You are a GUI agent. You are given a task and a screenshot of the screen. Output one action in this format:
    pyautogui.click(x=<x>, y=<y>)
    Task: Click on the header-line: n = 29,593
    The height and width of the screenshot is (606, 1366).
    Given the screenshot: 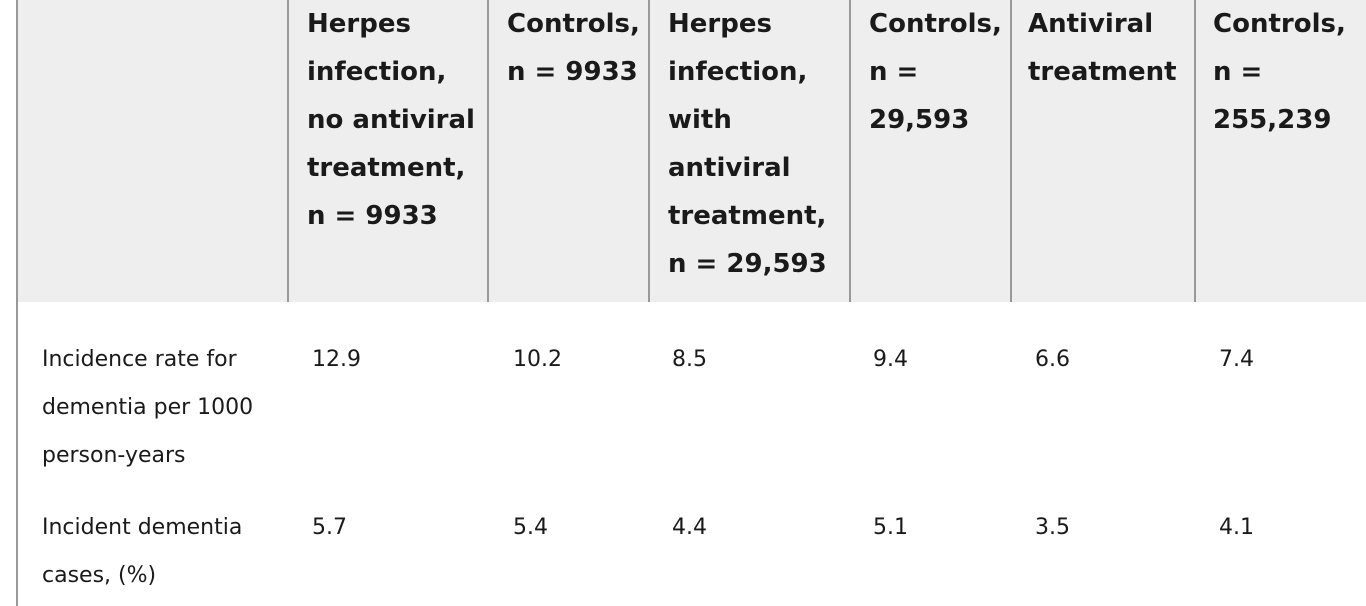 What is the action you would take?
    pyautogui.click(x=747, y=264)
    